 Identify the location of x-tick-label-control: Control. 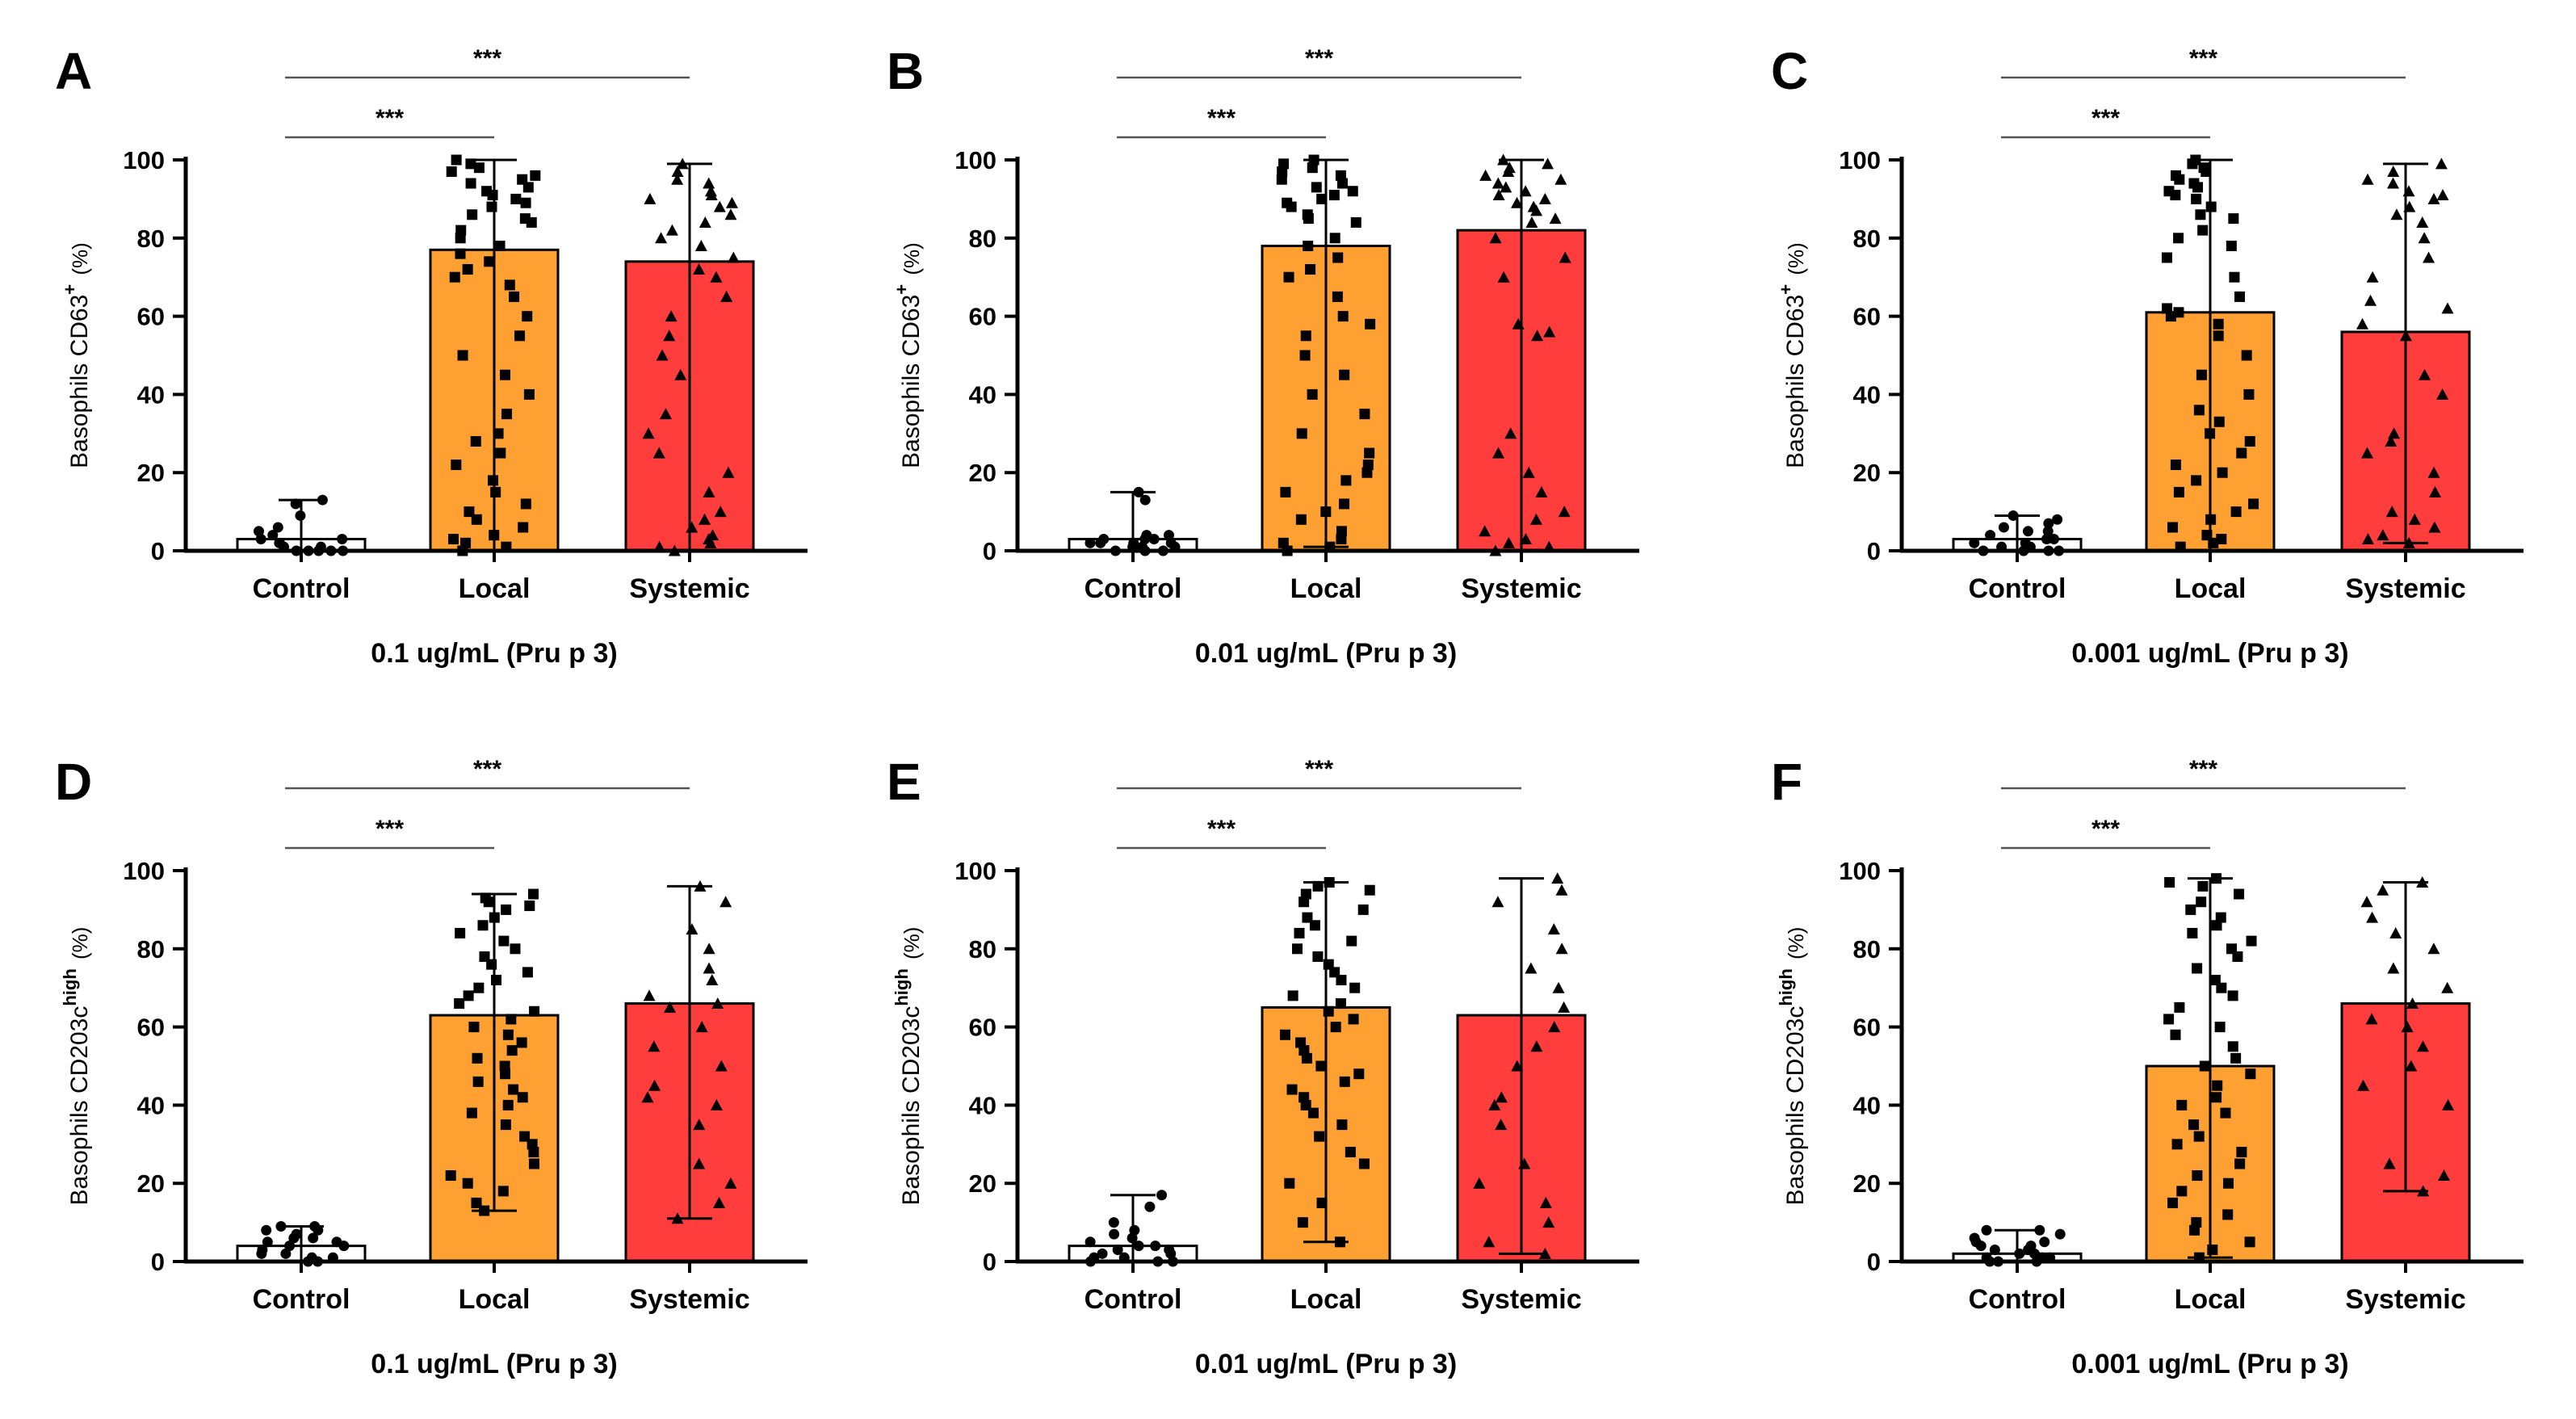
(301, 1299).